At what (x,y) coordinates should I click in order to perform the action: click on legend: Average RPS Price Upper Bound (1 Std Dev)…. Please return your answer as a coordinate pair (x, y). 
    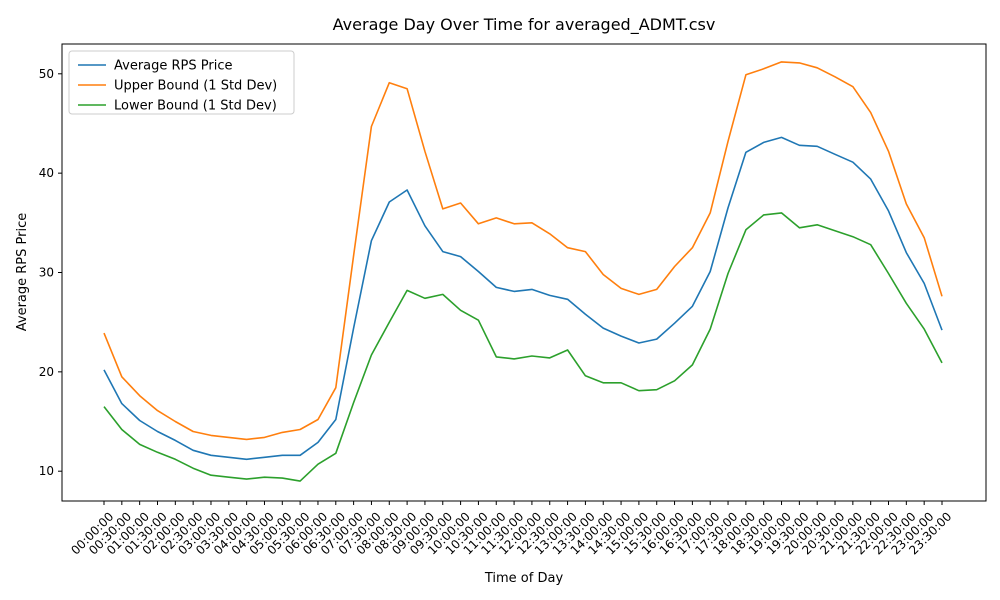
    Looking at the image, I should click on (181, 82).